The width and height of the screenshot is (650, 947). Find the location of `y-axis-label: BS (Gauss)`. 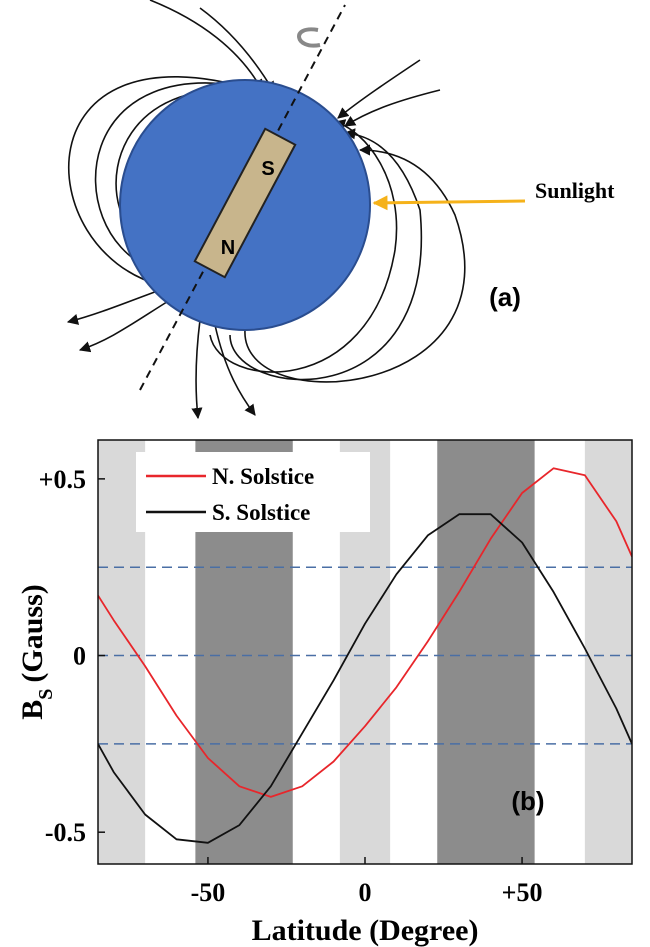

y-axis-label: BS (Gauss) is located at coordinates (36, 652).